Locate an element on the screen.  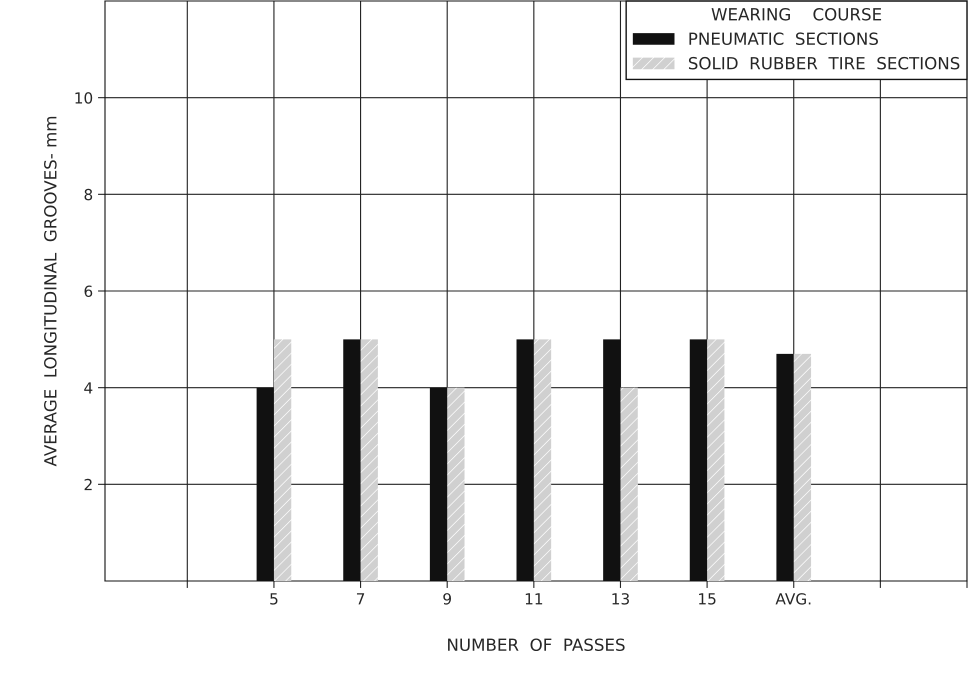
x-tick-label: 15 is located at coordinates (707, 599).